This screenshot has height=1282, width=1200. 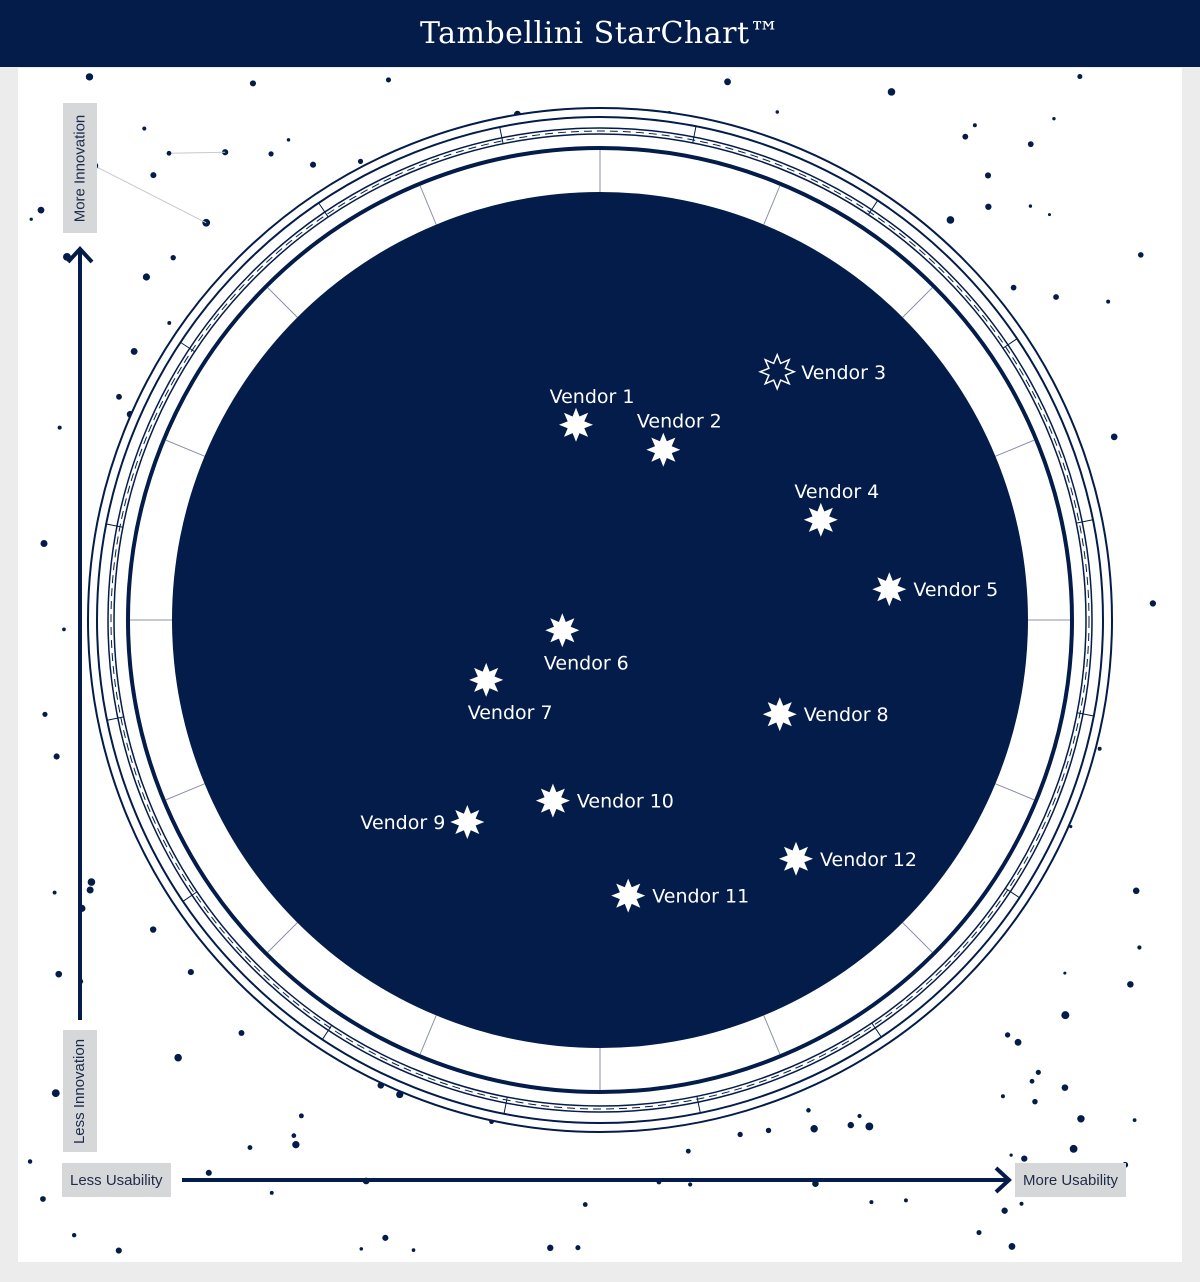 What do you see at coordinates (510, 693) in the screenshot?
I see `vendor-point: Vendor 7` at bounding box center [510, 693].